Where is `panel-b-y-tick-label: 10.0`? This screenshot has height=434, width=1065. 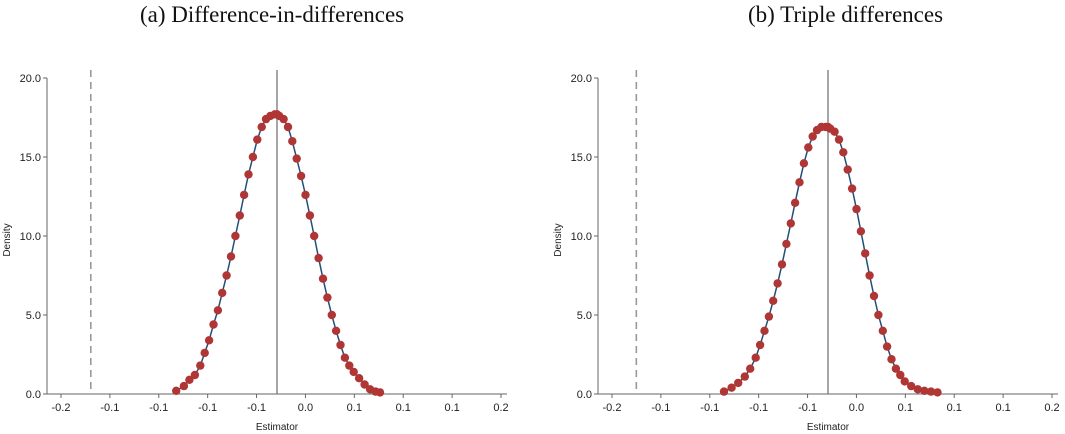
panel-b-y-tick-label: 10.0 is located at coordinates (581, 237).